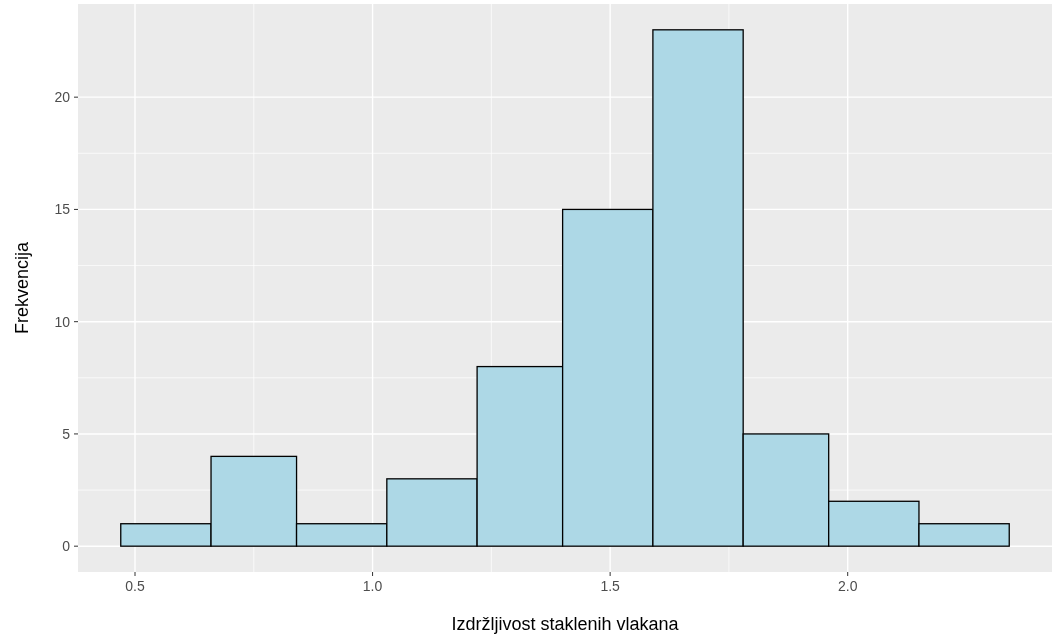 The width and height of the screenshot is (1060, 640). Describe the element at coordinates (62, 97) in the screenshot. I see `y-tick-label: 20` at that location.